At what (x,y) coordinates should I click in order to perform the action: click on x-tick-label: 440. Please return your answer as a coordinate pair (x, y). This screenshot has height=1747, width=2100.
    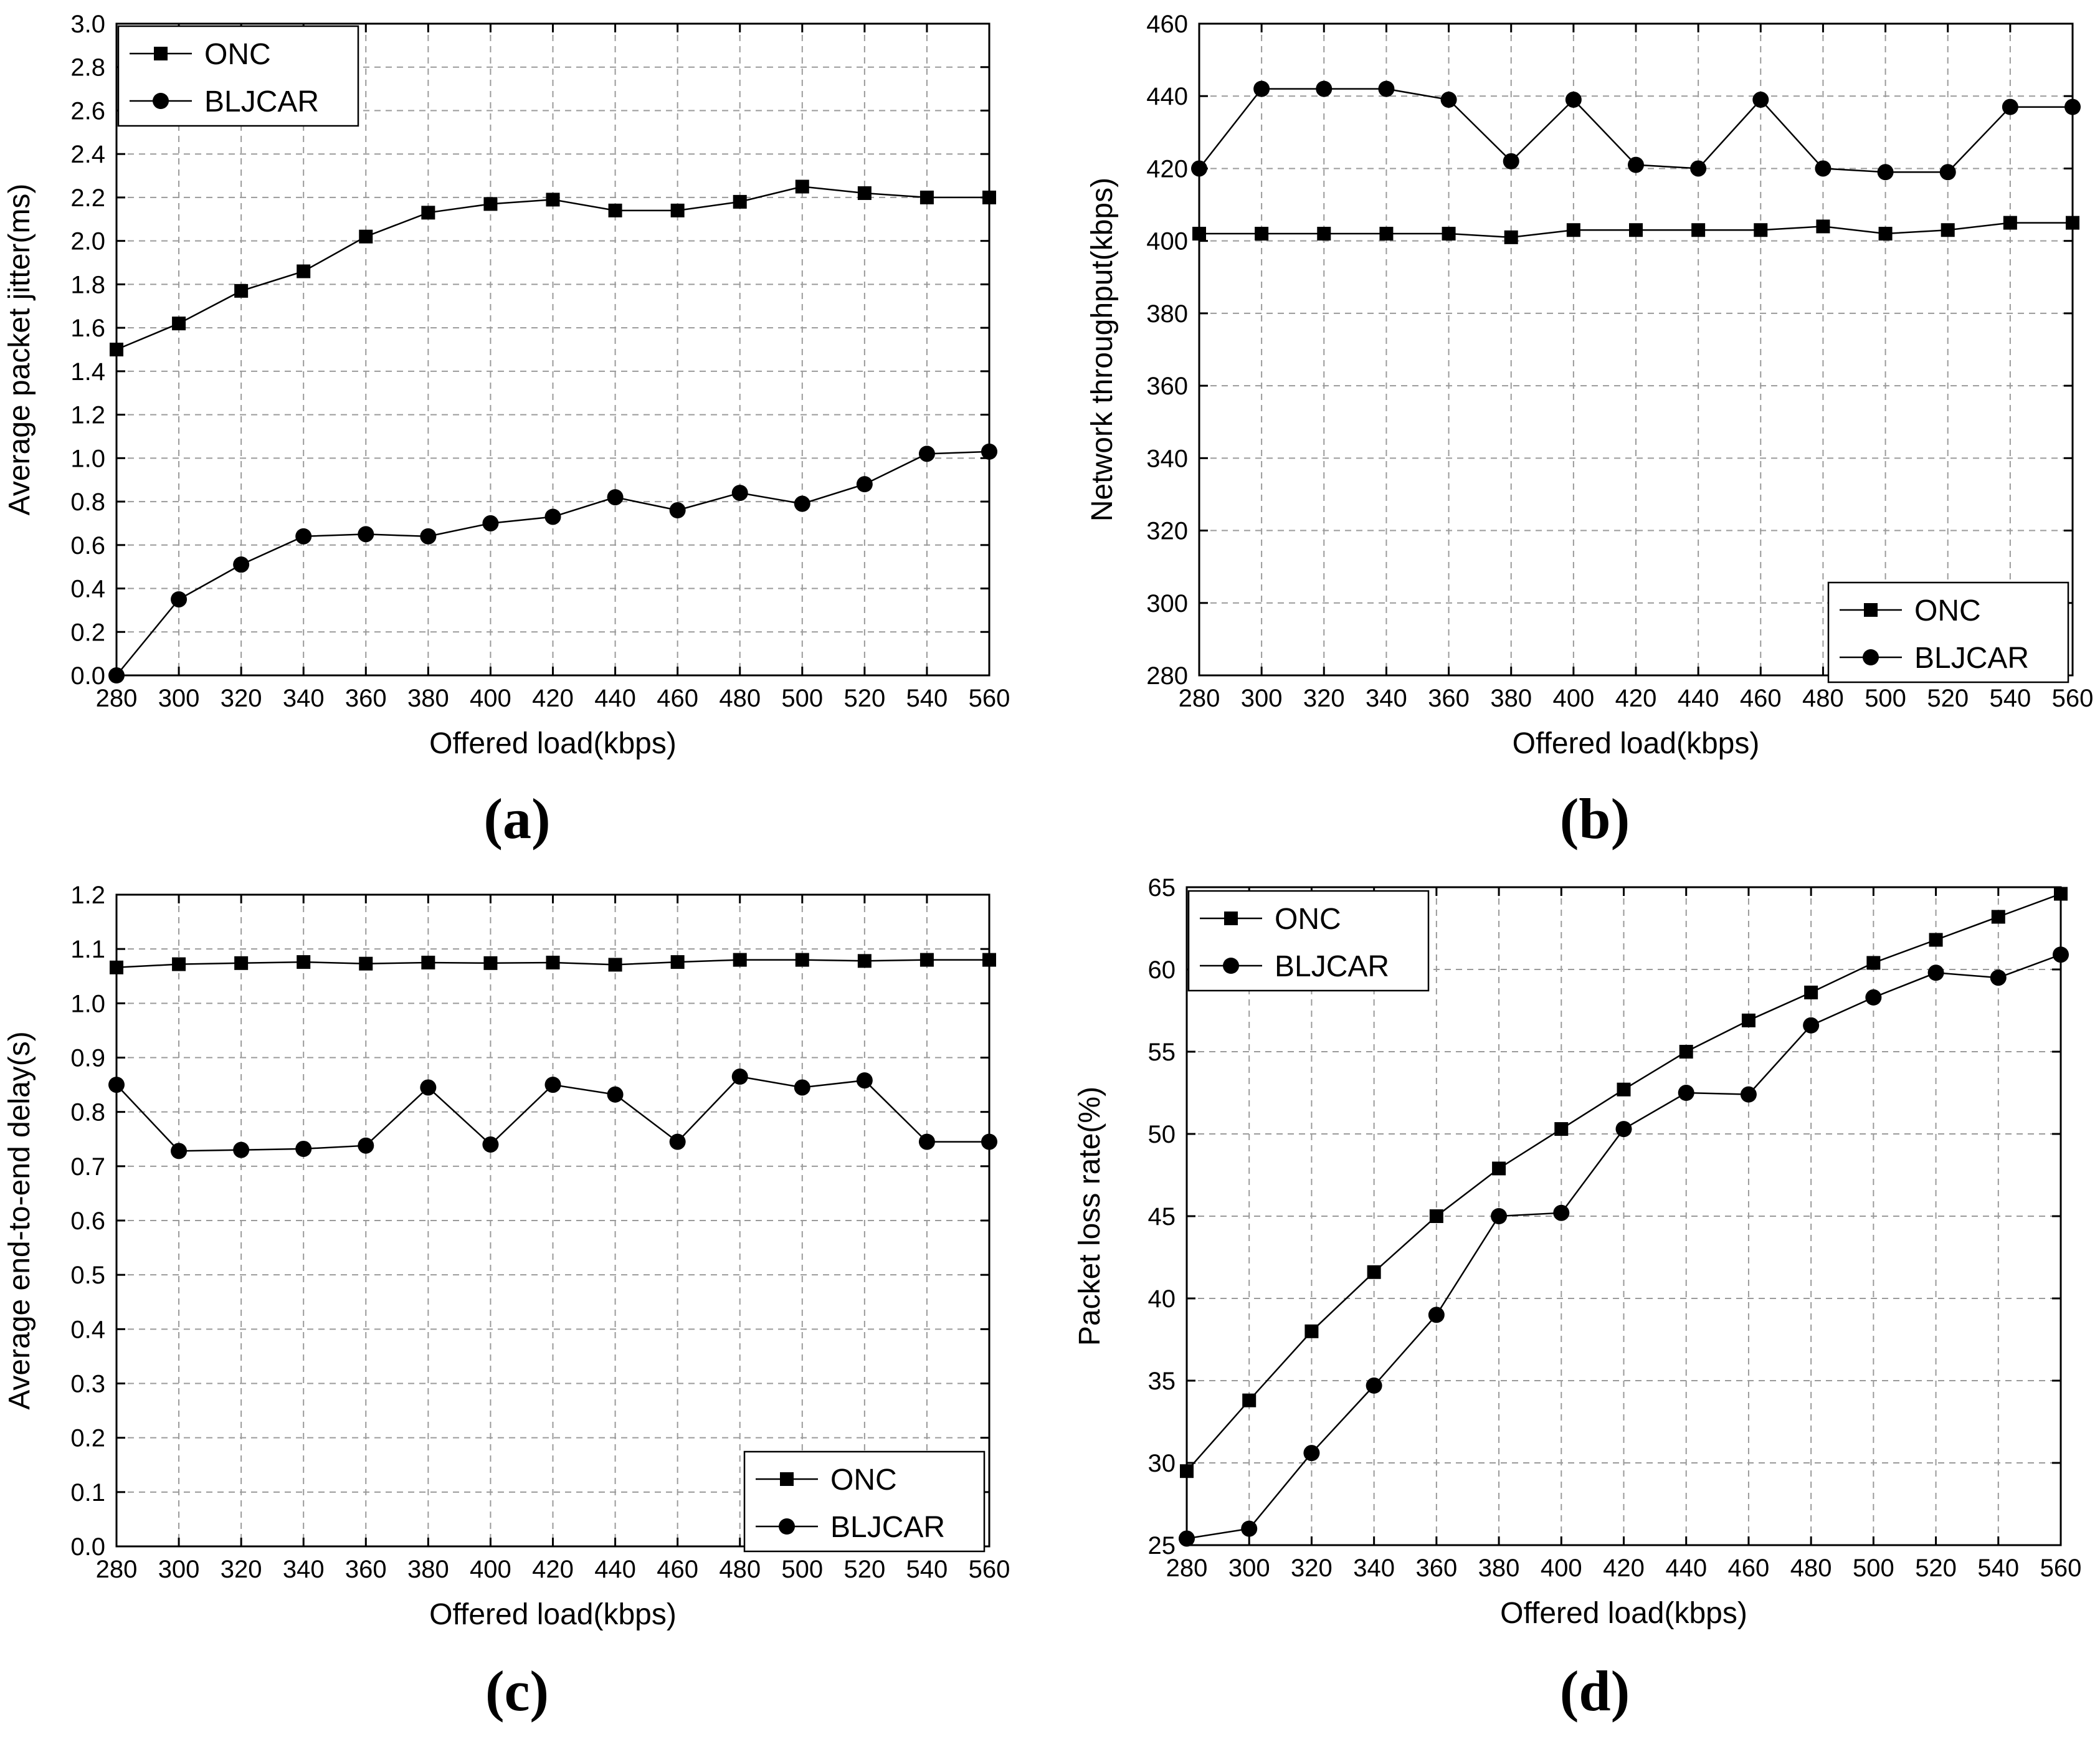
    Looking at the image, I should click on (1686, 1568).